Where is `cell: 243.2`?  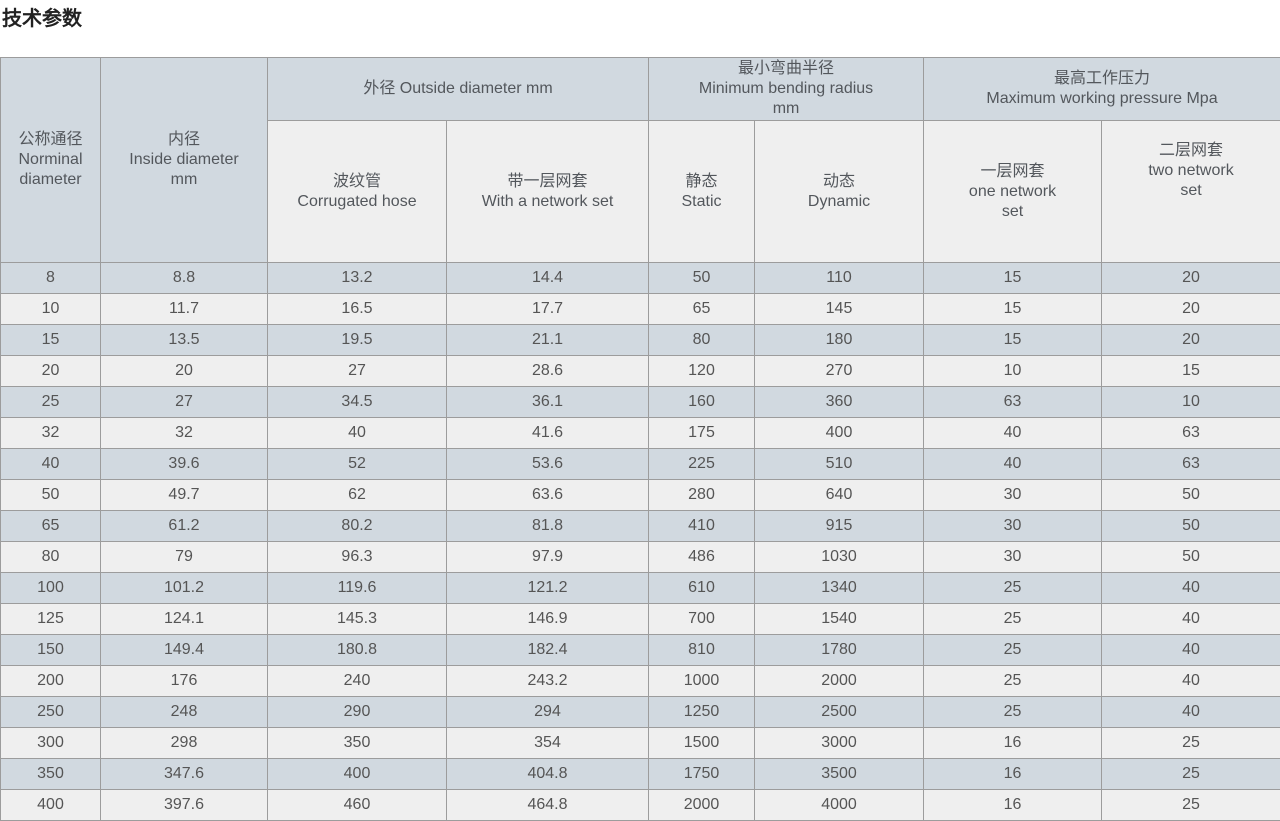 cell: 243.2 is located at coordinates (548, 681).